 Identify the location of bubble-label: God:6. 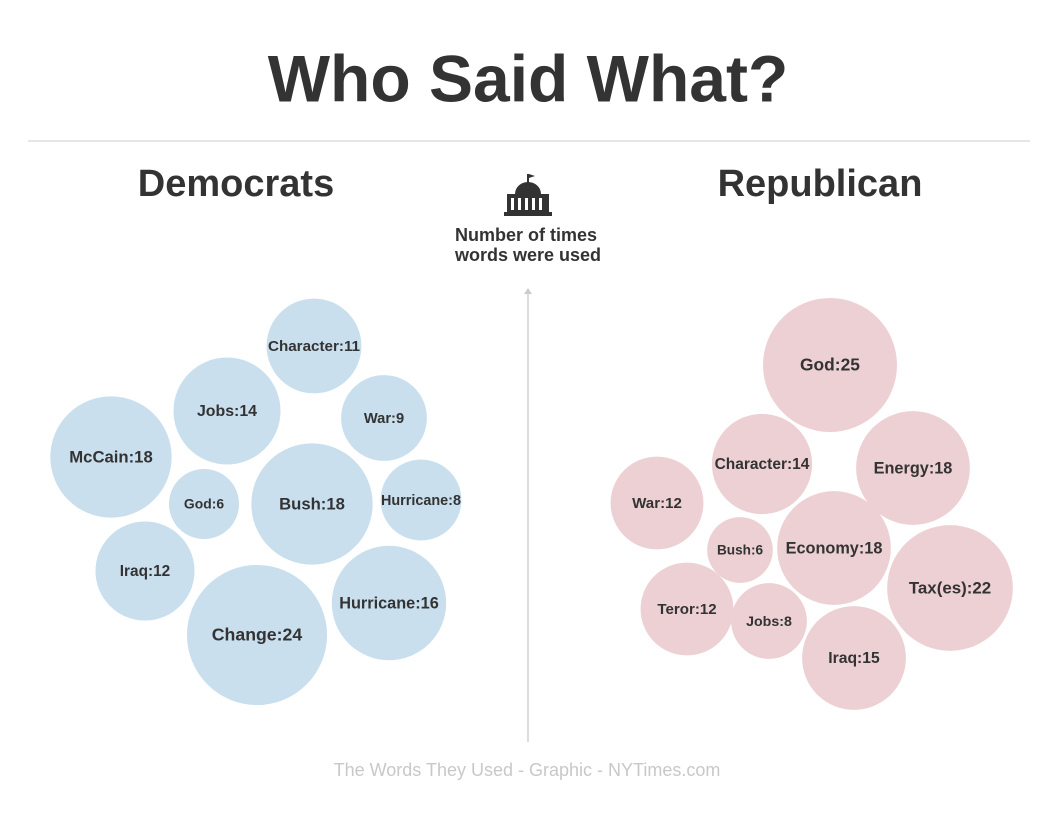
(204, 504).